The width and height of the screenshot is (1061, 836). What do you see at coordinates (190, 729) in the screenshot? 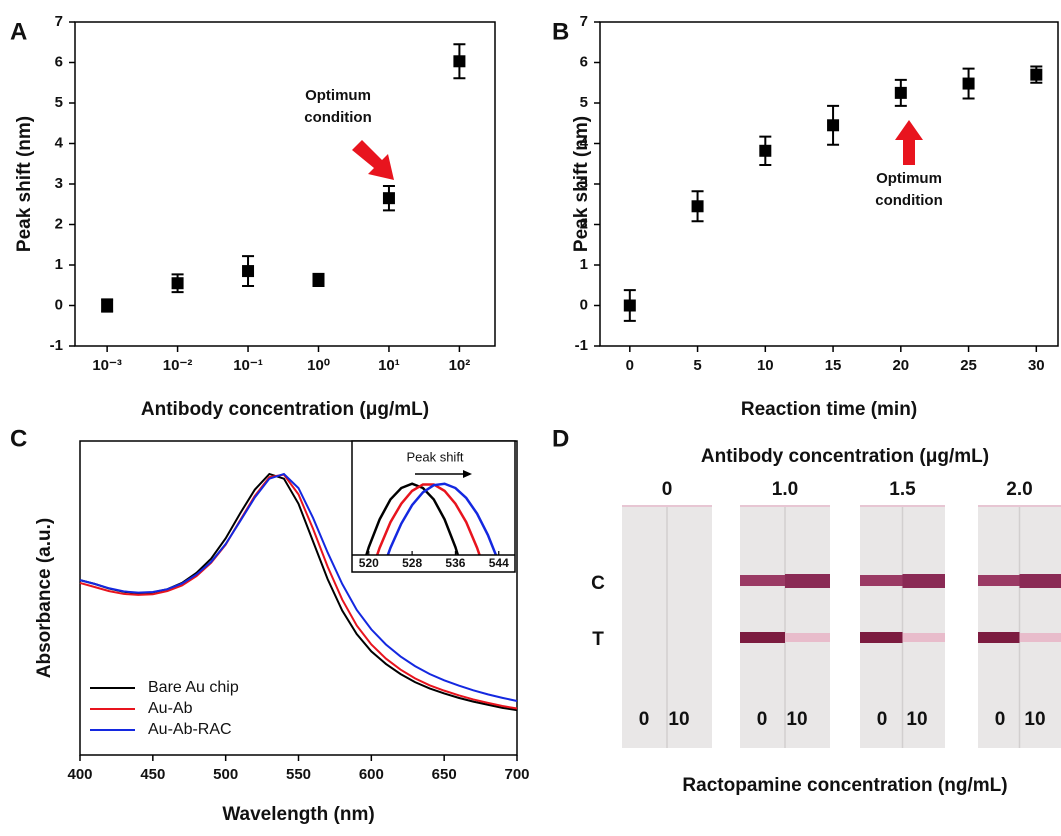
I see `legend-label: Au-Ab-RAC` at bounding box center [190, 729].